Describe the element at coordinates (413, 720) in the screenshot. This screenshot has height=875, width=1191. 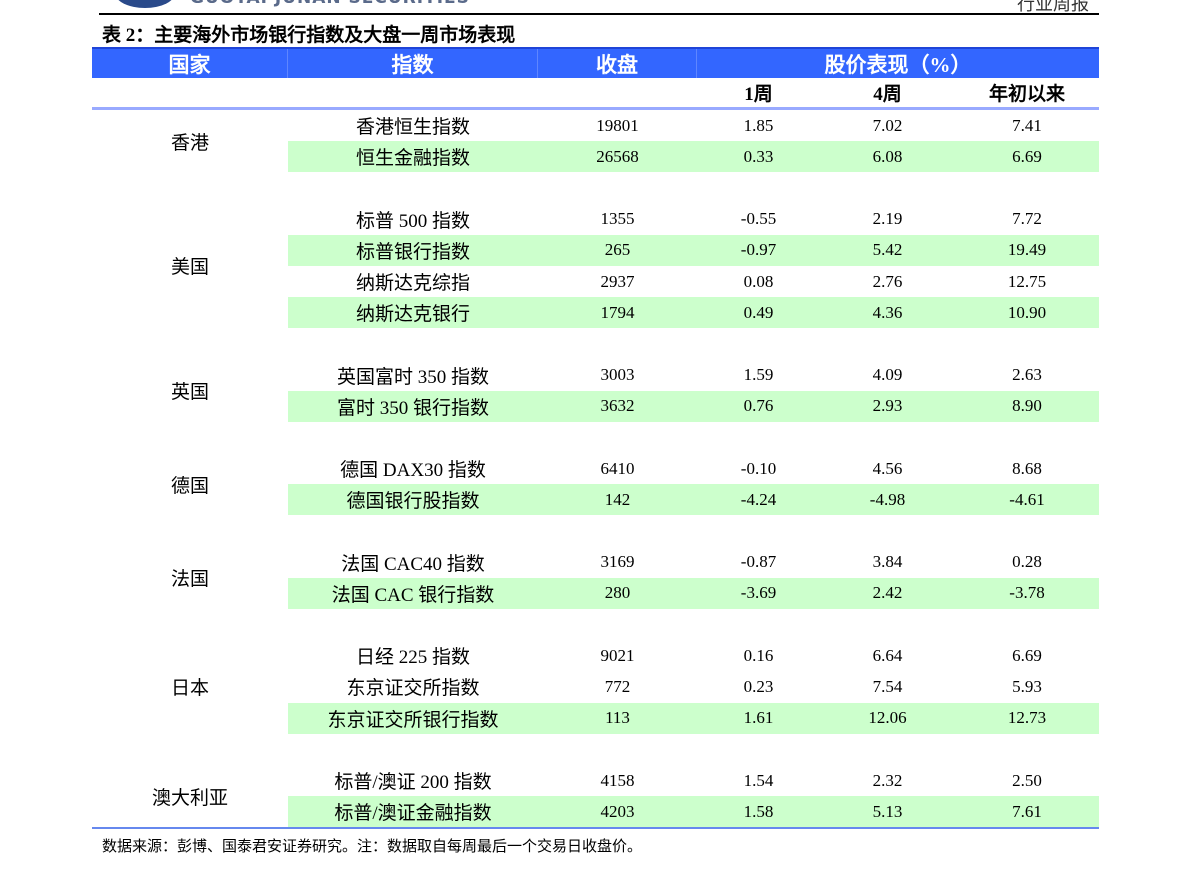
I see `index-name: 东京证交所银行指数` at that location.